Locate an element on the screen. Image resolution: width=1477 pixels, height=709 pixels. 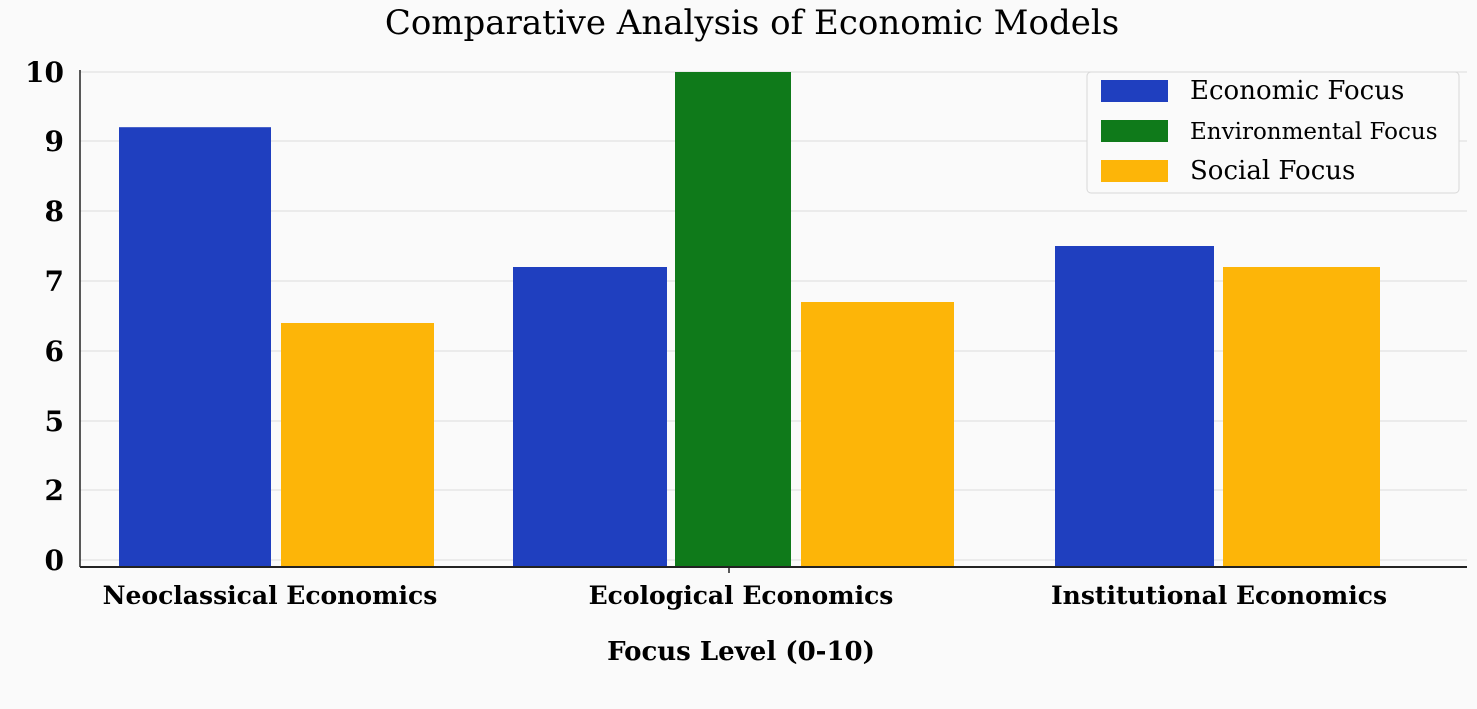
y-tick-label: 5 is located at coordinates (54, 421).